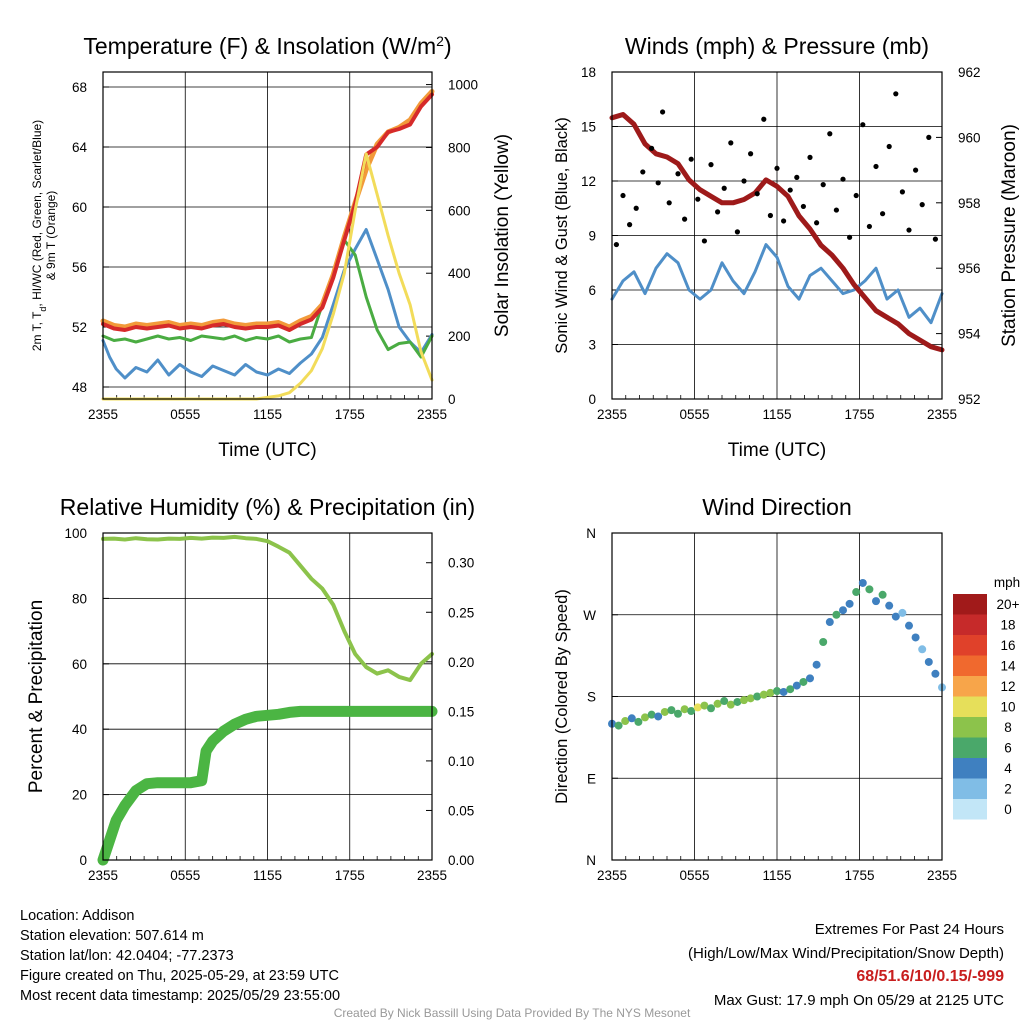 The width and height of the screenshot is (1024, 1024). Describe the element at coordinates (592, 236) in the screenshot. I see `y-tick-label: 9` at that location.